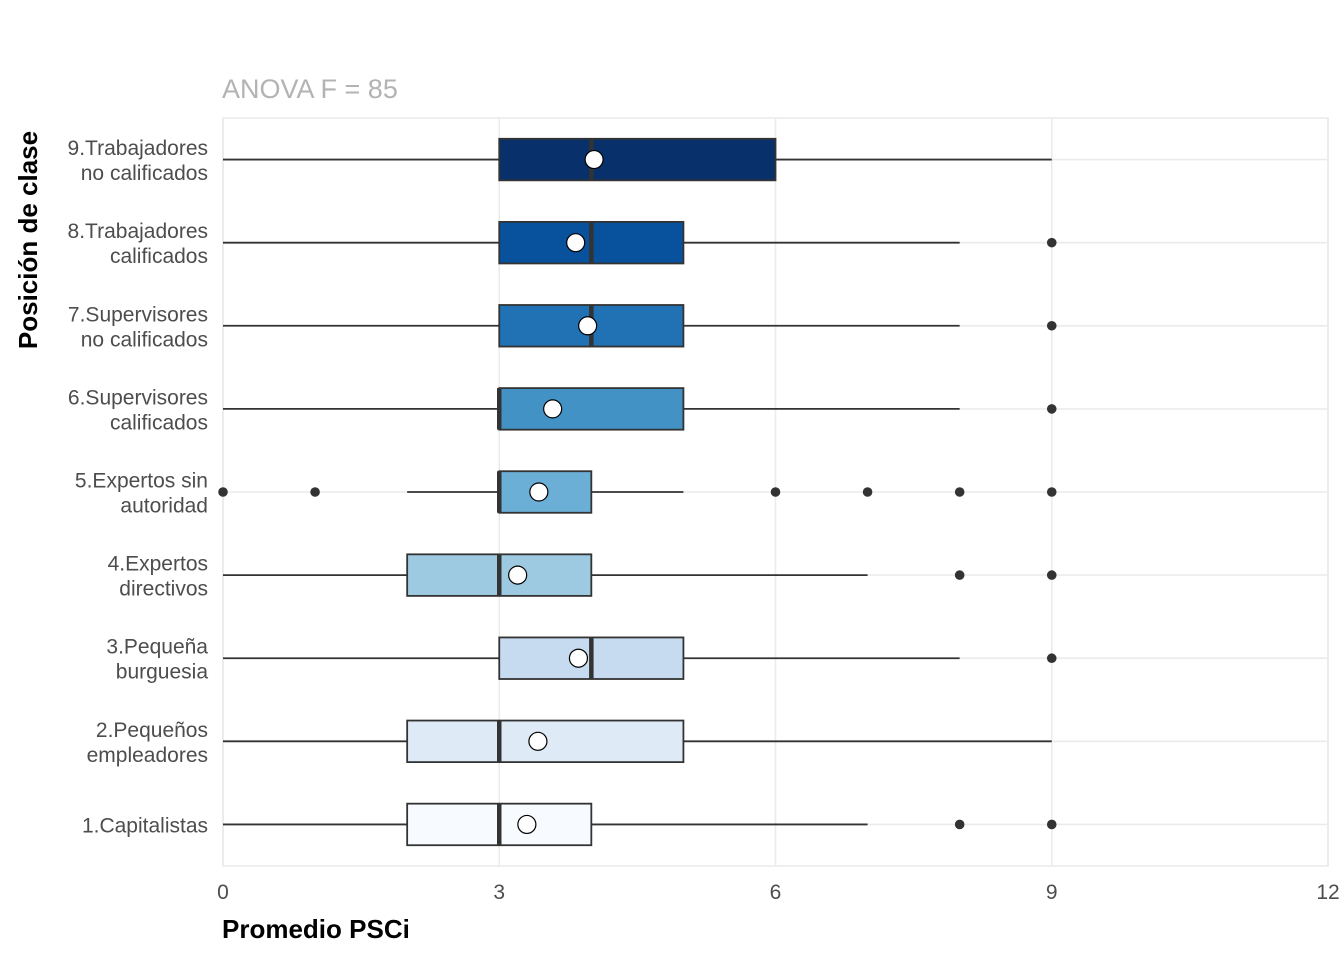 The width and height of the screenshot is (1344, 965). I want to click on y-tick-label: 3.Pequeña burguesia, so click(157, 660).